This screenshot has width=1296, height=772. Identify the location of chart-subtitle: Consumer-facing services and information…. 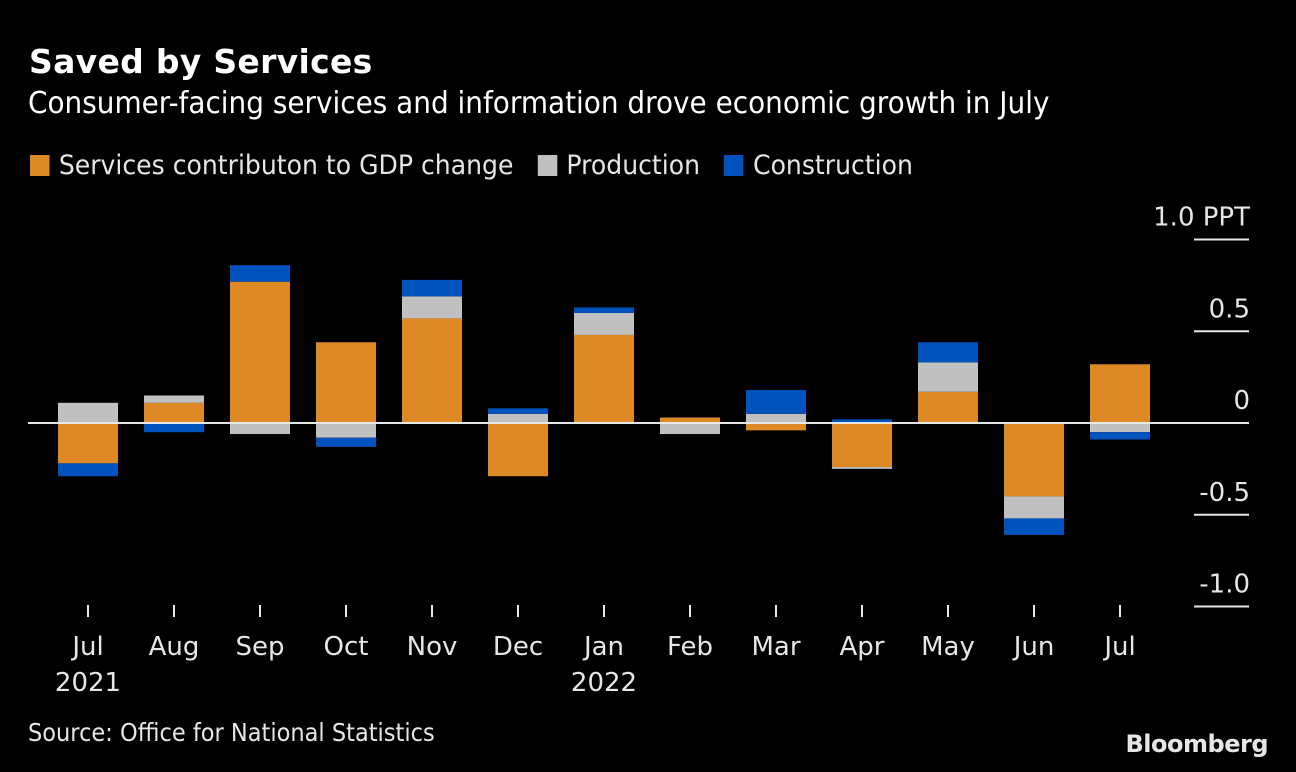
(539, 103).